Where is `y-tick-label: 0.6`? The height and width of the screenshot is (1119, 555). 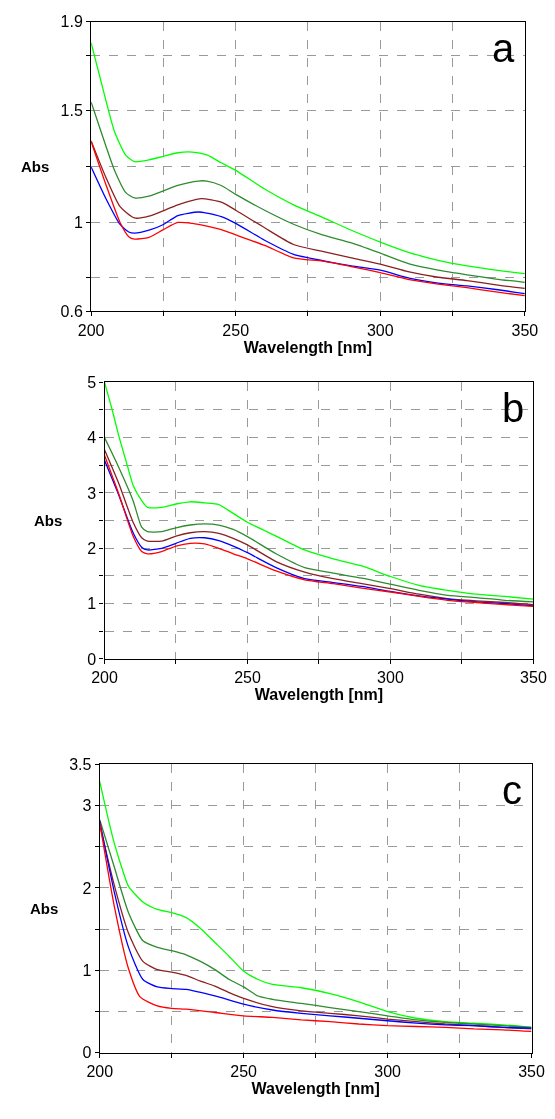 y-tick-label: 0.6 is located at coordinates (71, 311).